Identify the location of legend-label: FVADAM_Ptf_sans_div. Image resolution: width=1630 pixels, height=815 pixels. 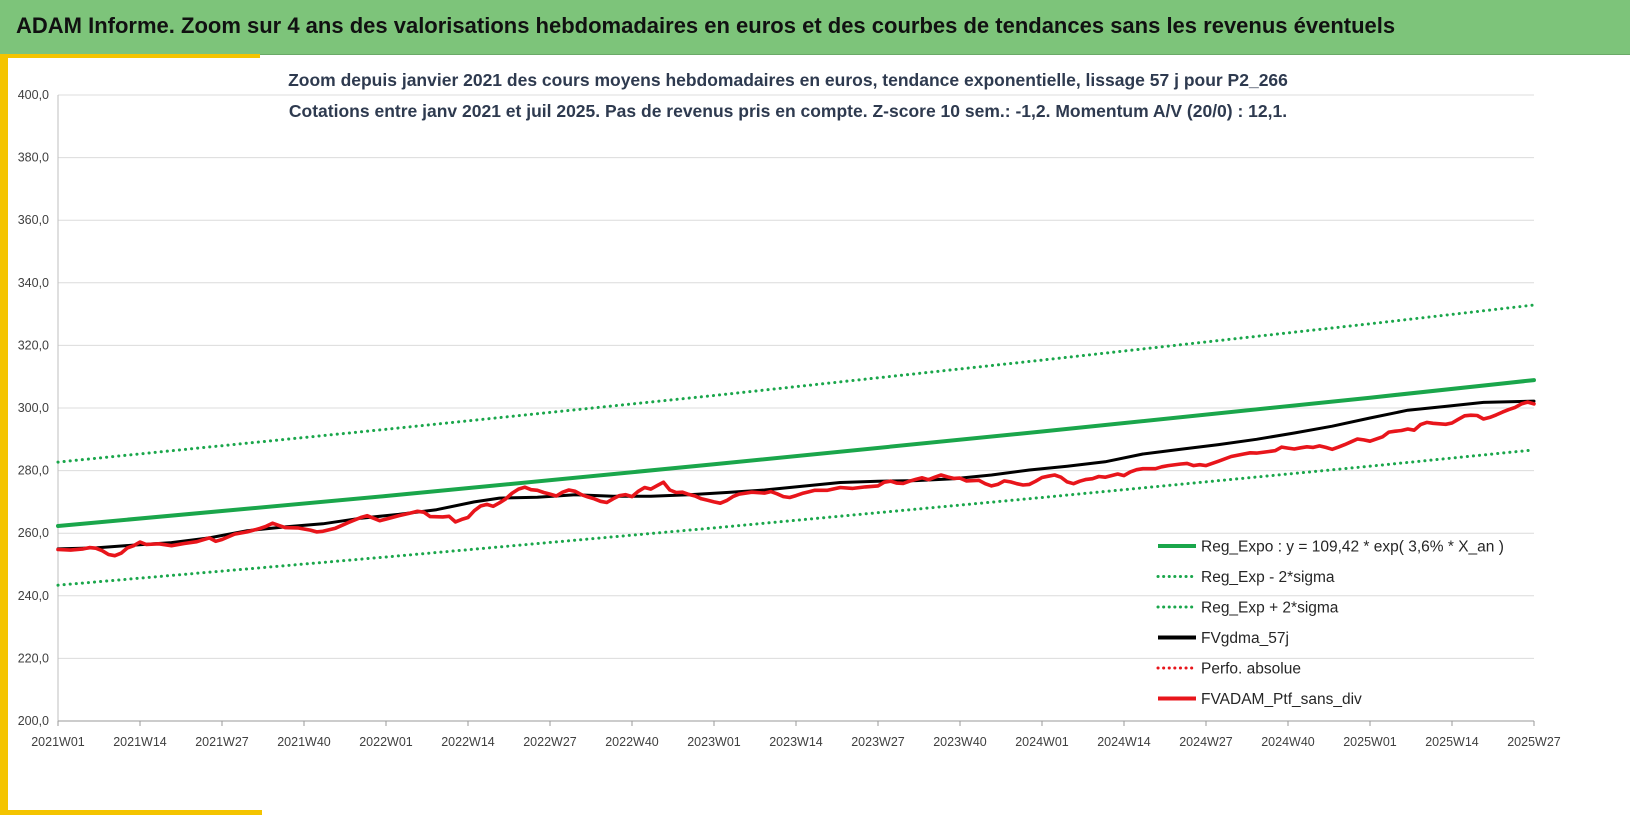
(1281, 699).